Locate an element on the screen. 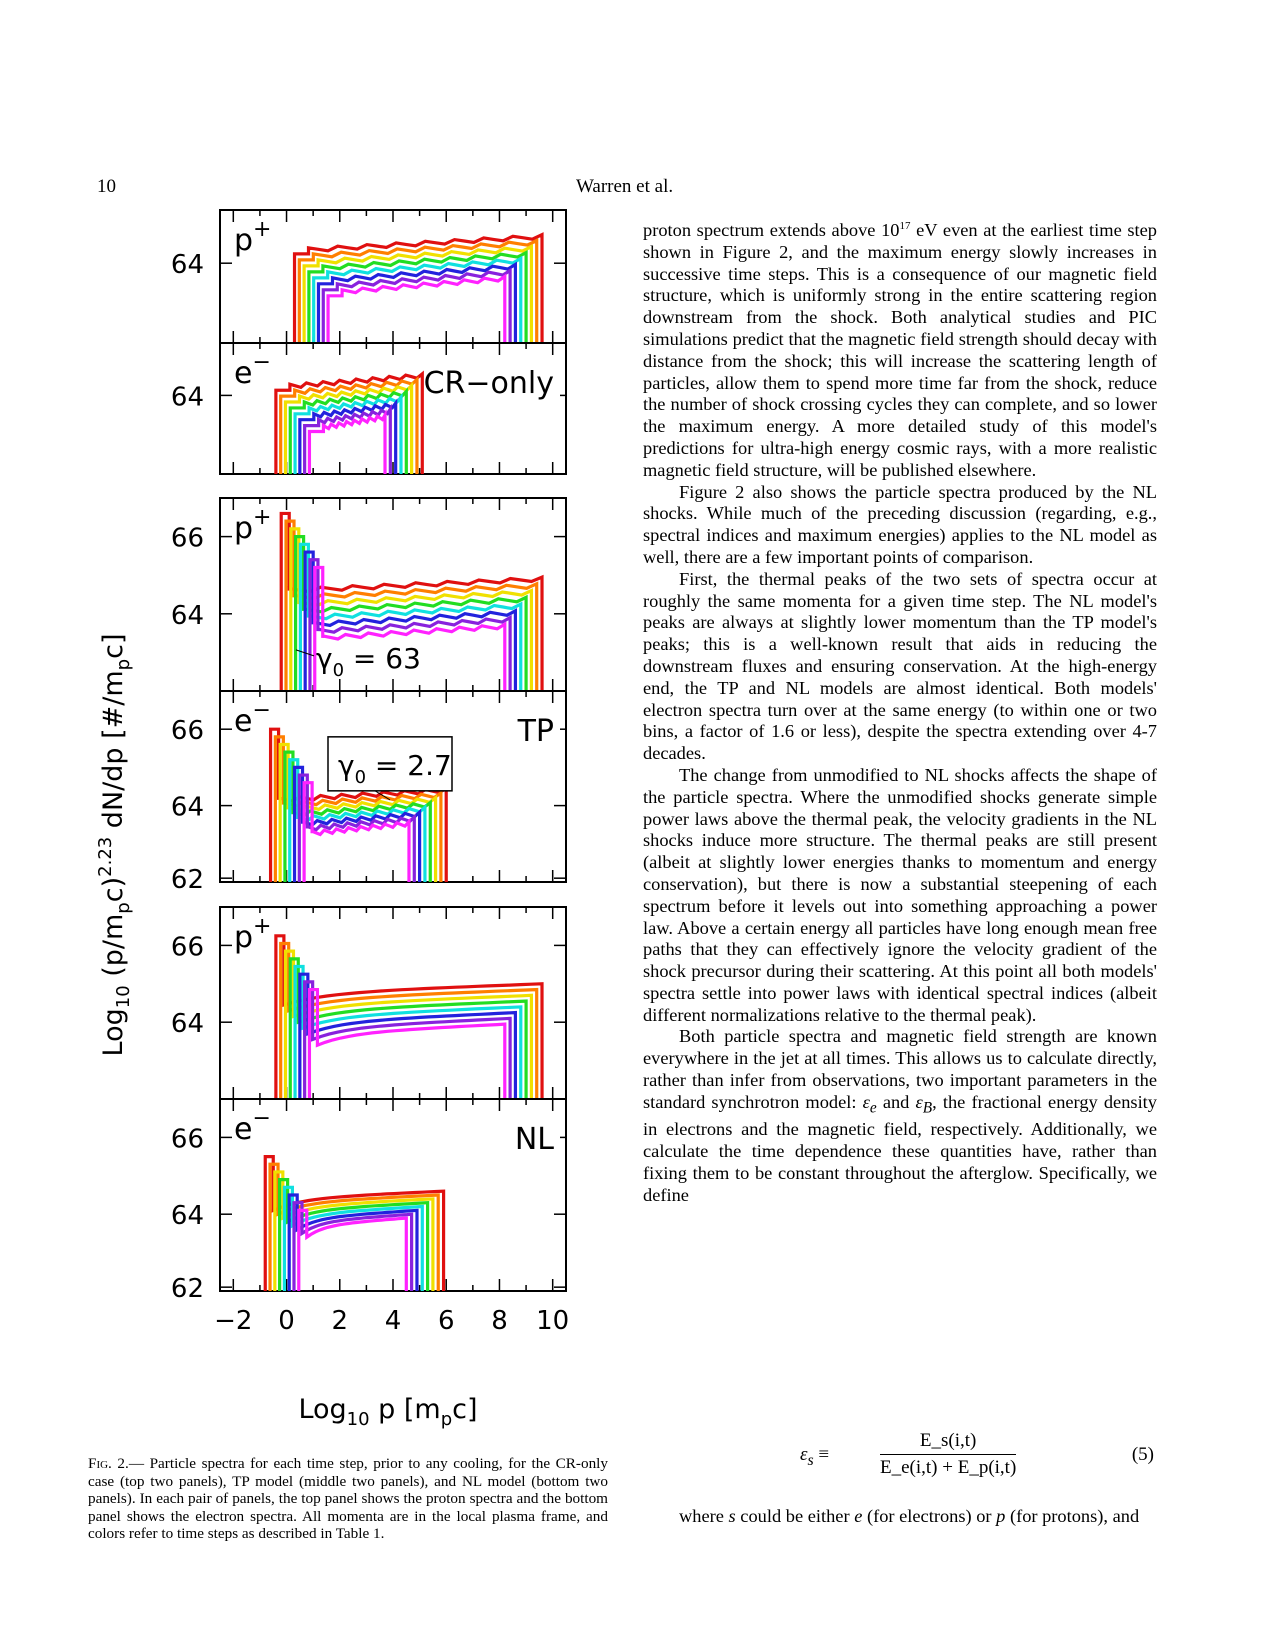 The image size is (1275, 1650). spectrum-panel-5: 66 64 p+ is located at coordinates (369, 1003).